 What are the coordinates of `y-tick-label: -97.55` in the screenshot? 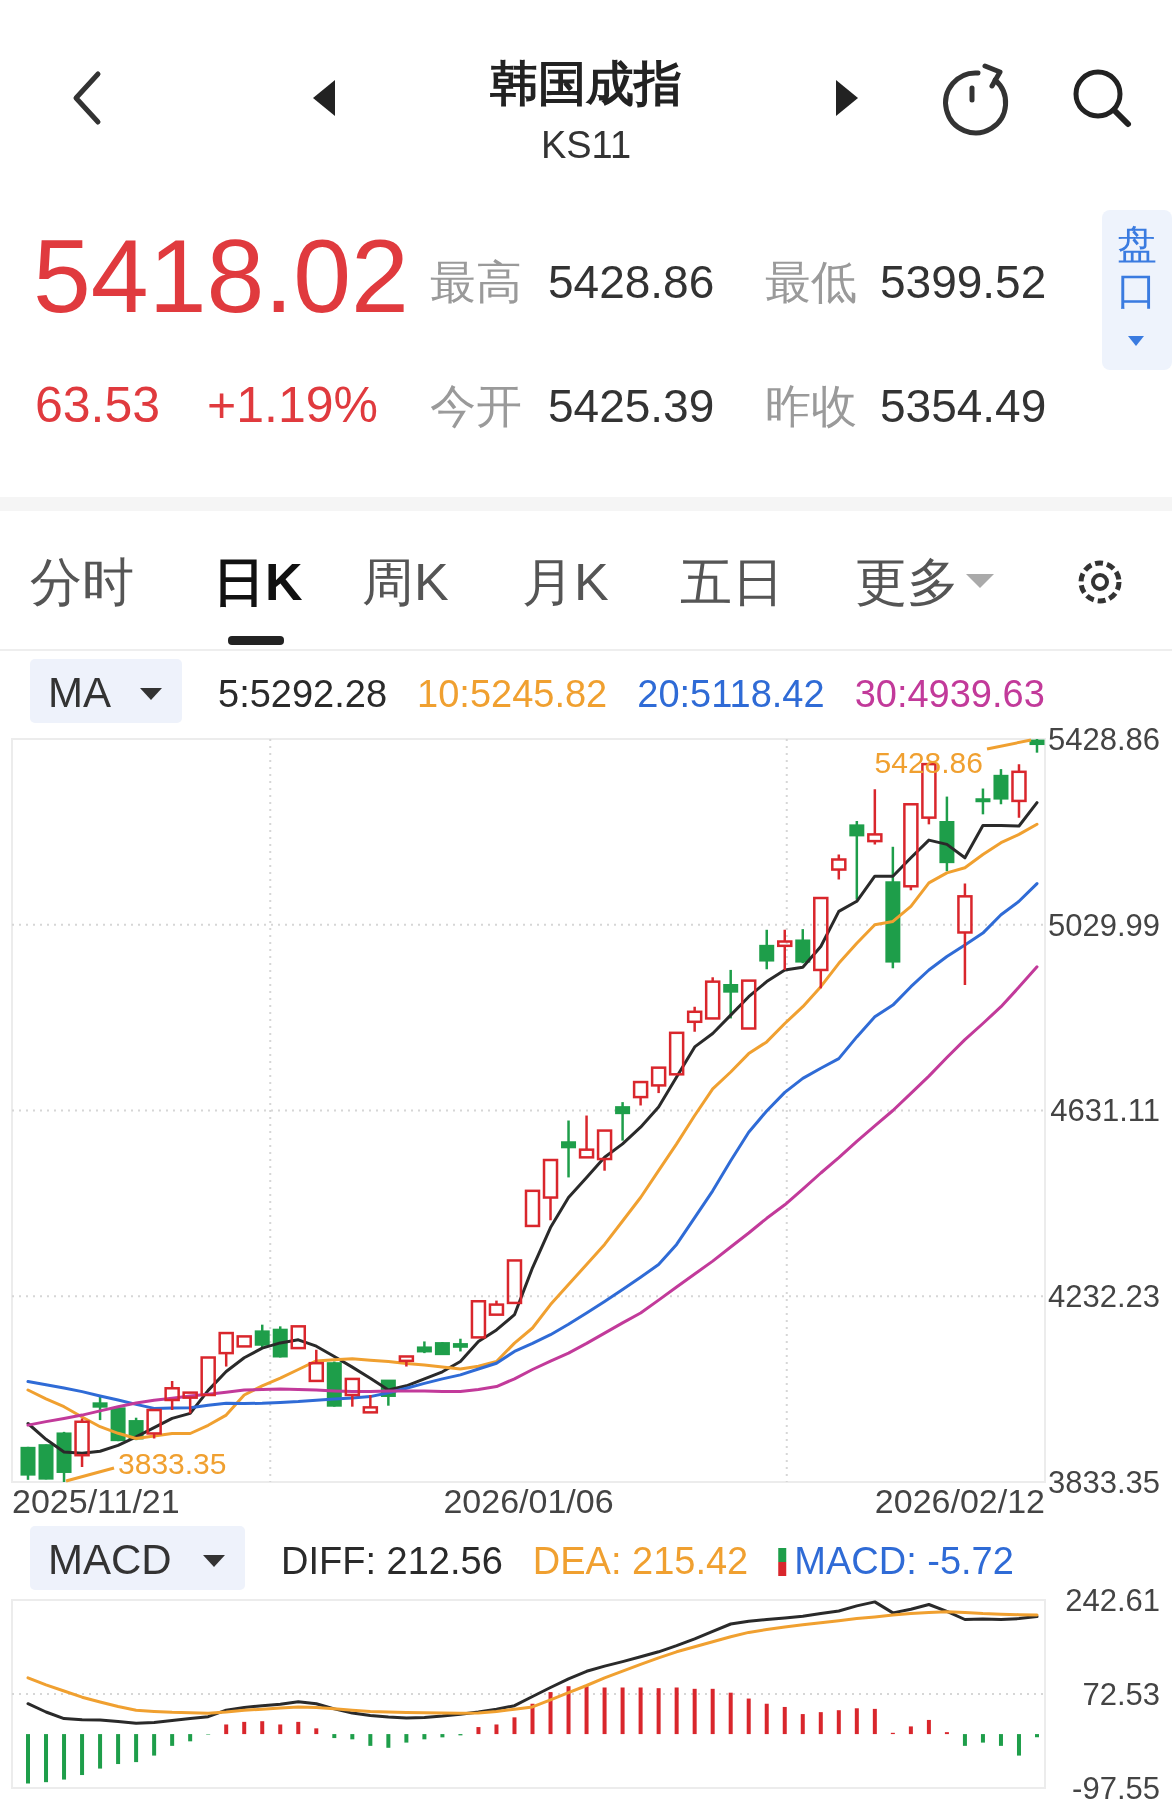 It's located at (1116, 1787).